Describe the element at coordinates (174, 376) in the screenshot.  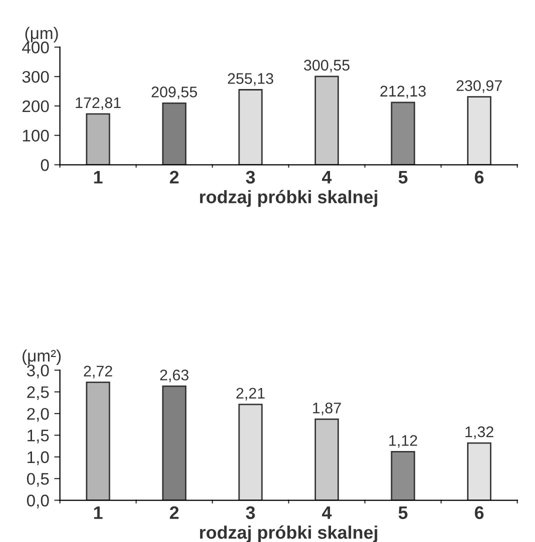
I see `data-label: 2,63` at that location.